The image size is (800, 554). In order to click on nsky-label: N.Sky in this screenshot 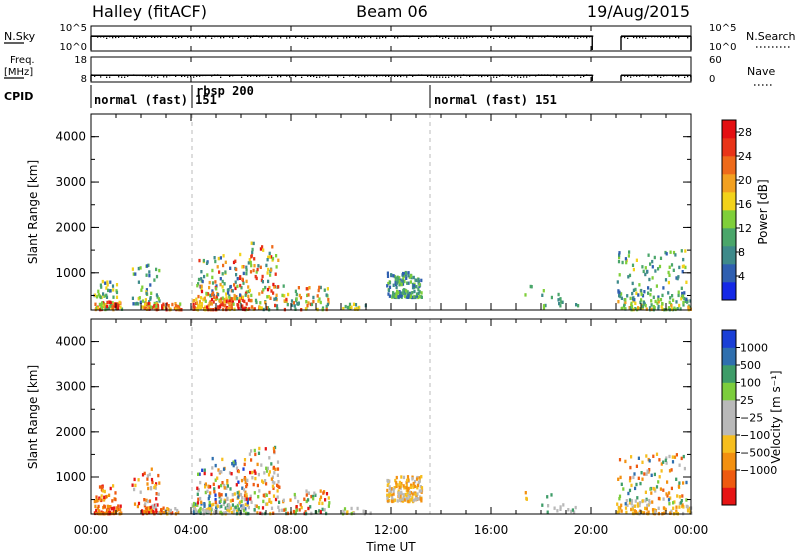, I will do `click(20, 36)`.